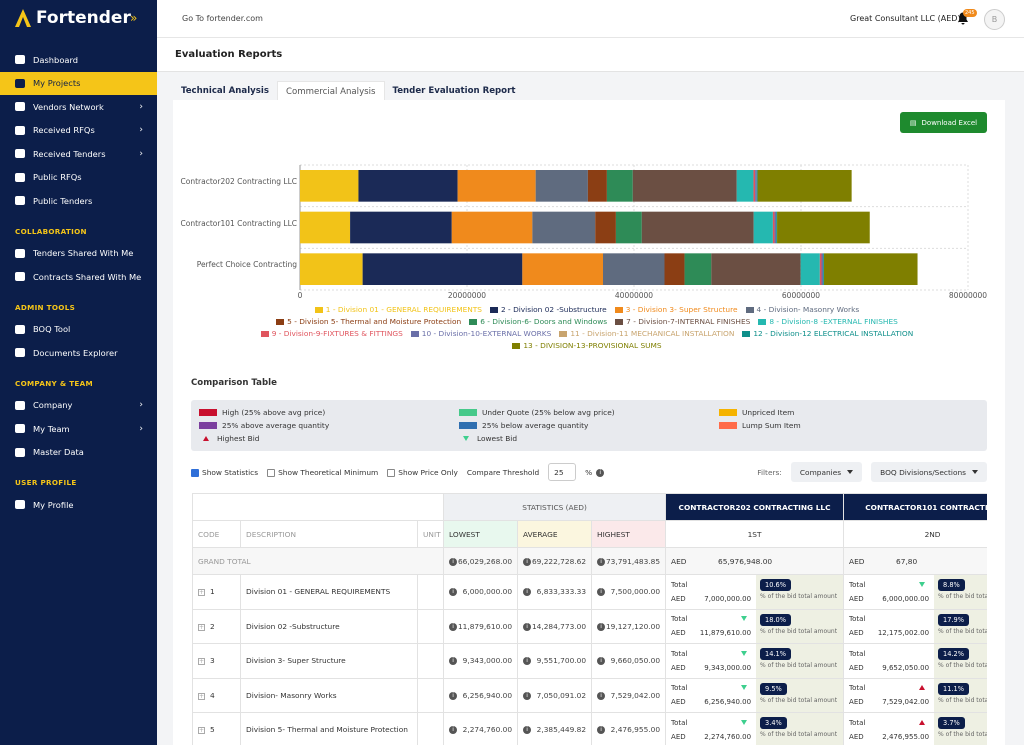 This screenshot has width=1024, height=745. What do you see at coordinates (562, 472) in the screenshot?
I see `threshold-input: 25` at bounding box center [562, 472].